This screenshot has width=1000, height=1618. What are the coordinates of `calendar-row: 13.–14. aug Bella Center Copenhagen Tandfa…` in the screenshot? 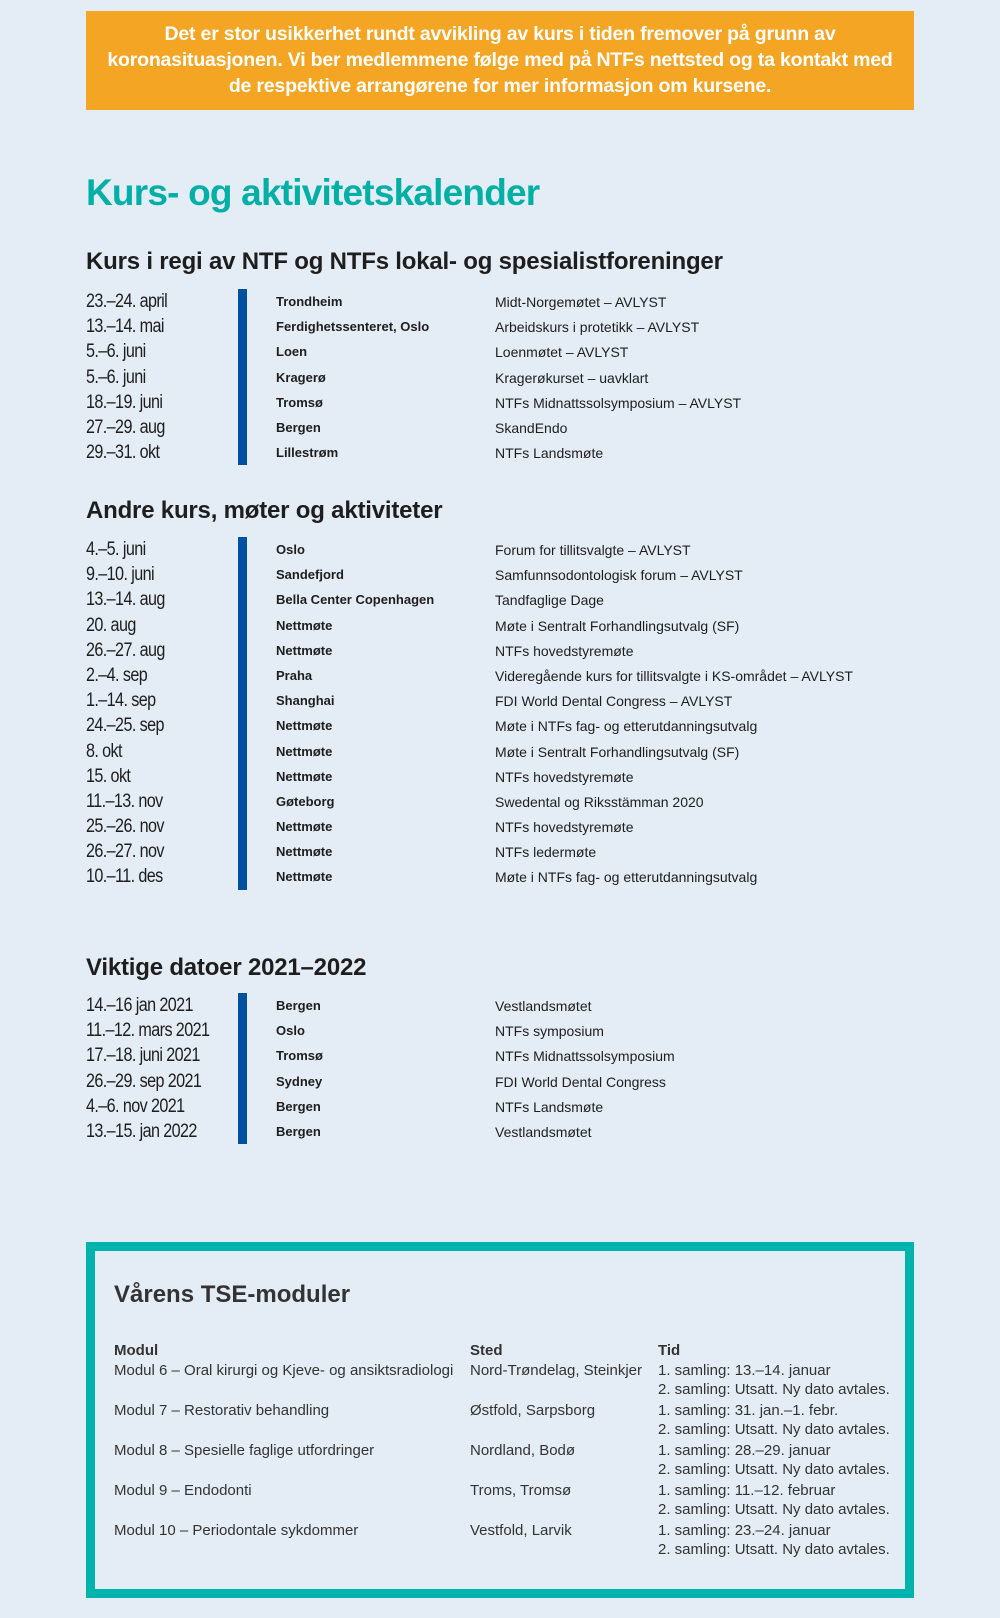 It's located at (486, 599).